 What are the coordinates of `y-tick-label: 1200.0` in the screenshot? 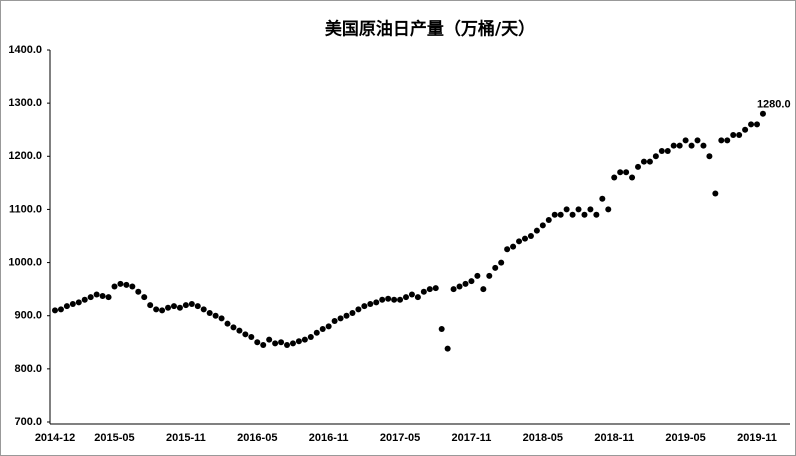 It's located at (25, 156).